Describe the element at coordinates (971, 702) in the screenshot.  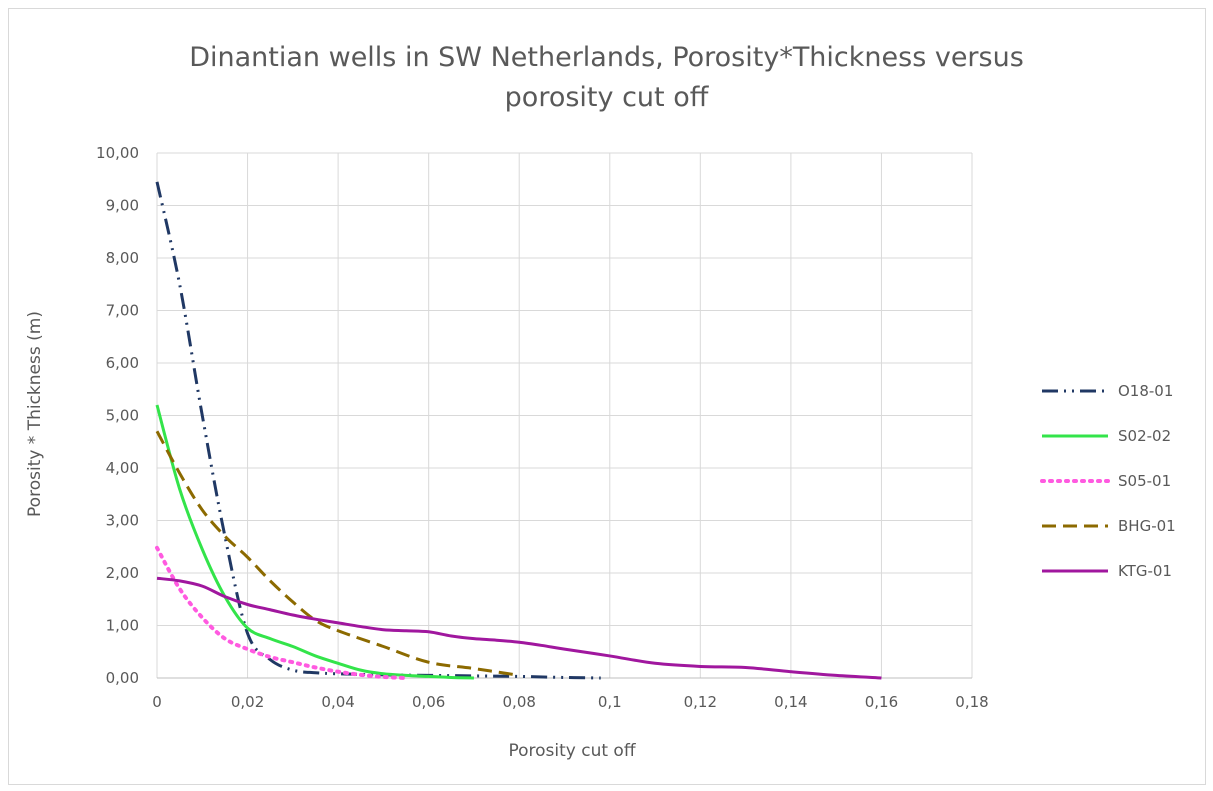
I see `x-tick-label: 0,18` at that location.